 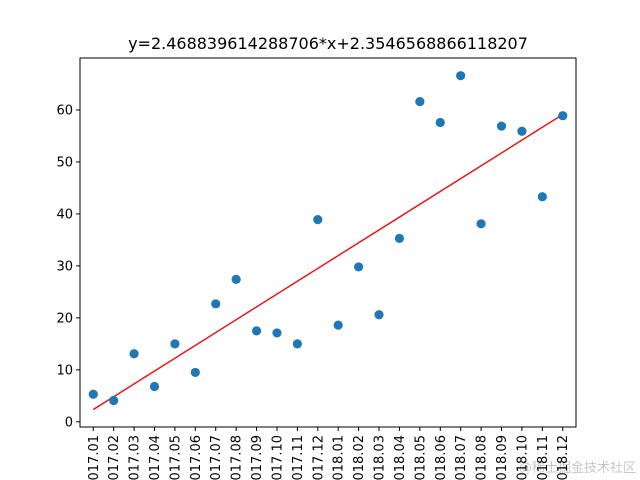 I want to click on x-tick-label: 2017.02, so click(x=114, y=457).